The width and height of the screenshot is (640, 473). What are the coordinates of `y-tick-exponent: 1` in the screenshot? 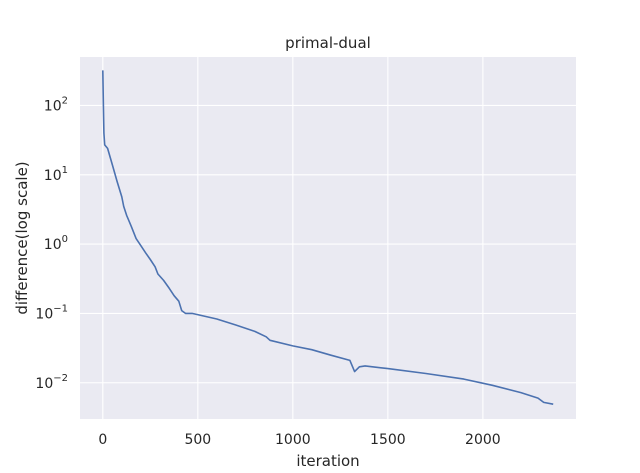 It's located at (65, 170).